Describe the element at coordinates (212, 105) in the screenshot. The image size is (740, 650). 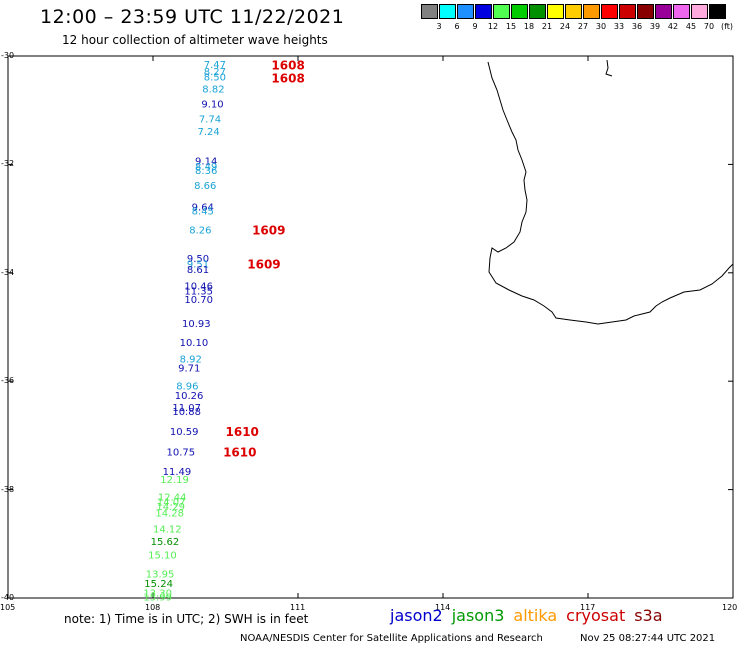
I see `wave-height-label: 9.10` at that location.